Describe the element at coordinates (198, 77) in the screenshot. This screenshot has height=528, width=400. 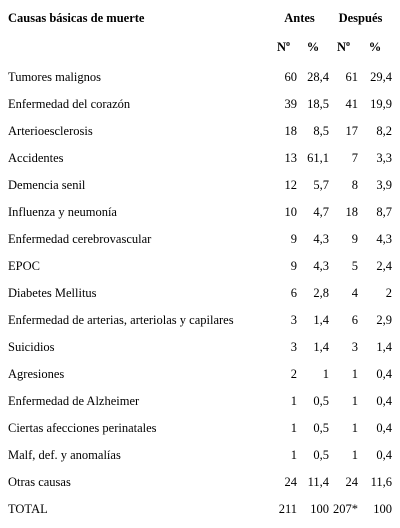
I see `table-row: Tumores malignos 60 28,4 61 29,4` at that location.